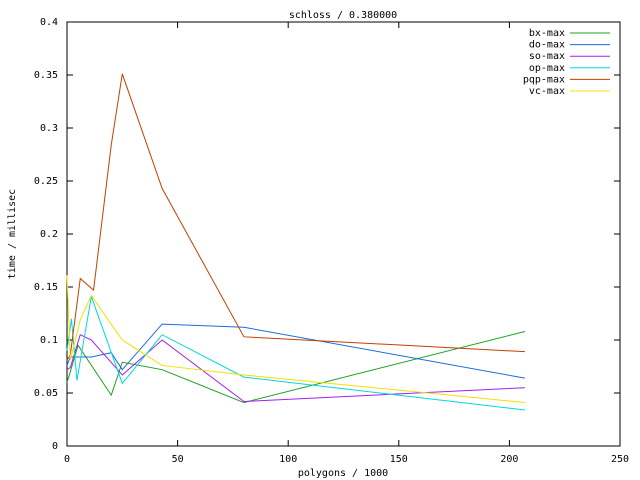 Image resolution: width=640 pixels, height=480 pixels. Describe the element at coordinates (547, 91) in the screenshot. I see `legend-label: vc-max` at that location.